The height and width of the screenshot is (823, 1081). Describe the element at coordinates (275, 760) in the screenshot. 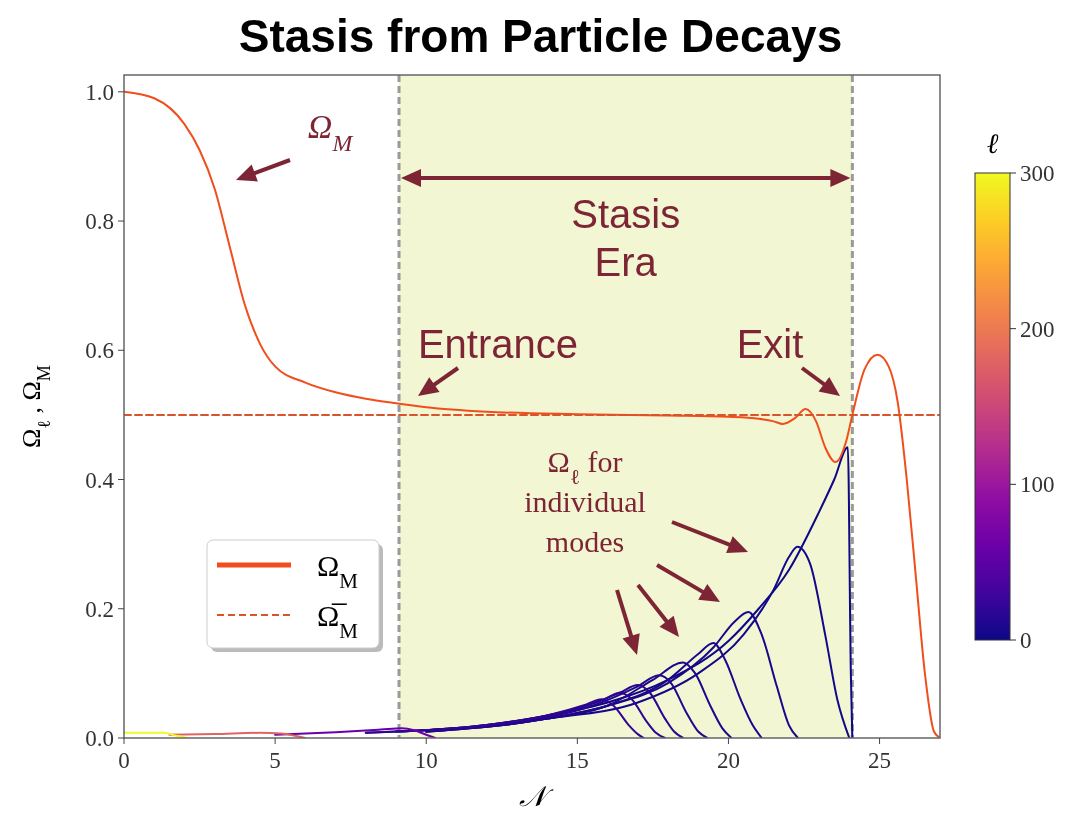

I see `x-tick-label: 5` at that location.